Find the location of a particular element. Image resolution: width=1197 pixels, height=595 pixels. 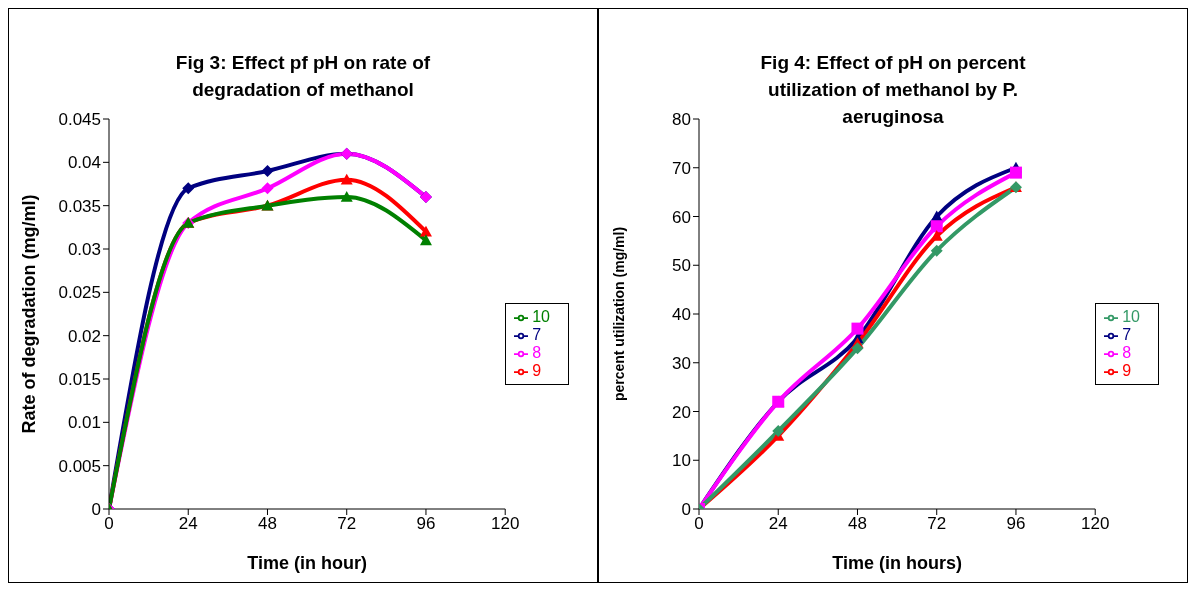

y-tick-label: 70 is located at coordinates (681, 168).